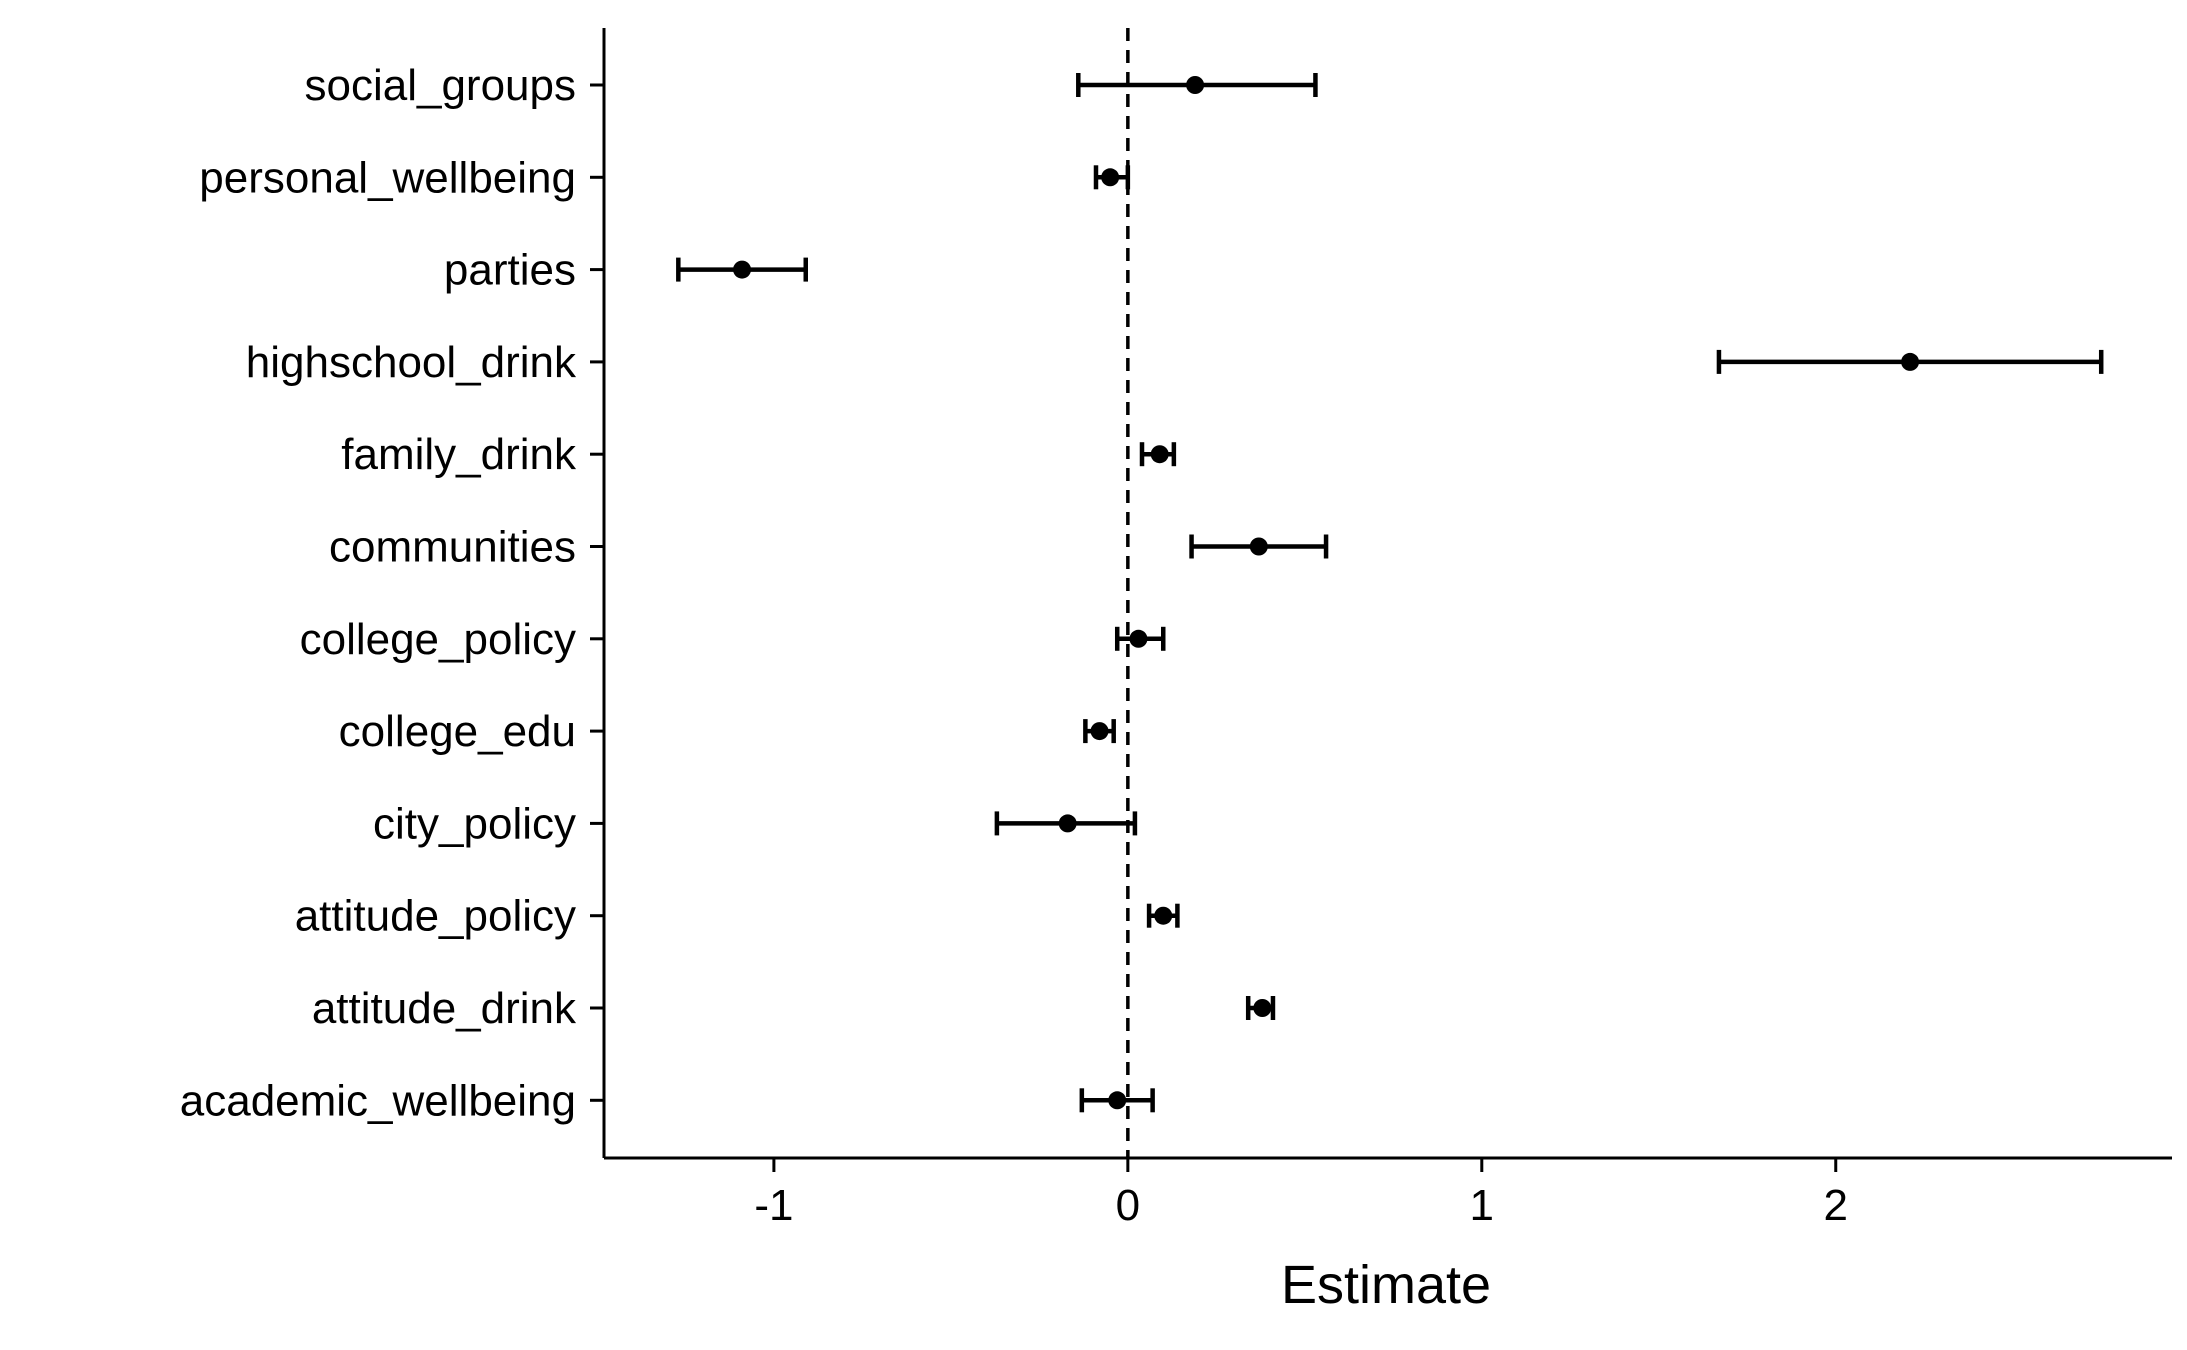  I want to click on y-tick-label: college_edu, so click(457, 731).